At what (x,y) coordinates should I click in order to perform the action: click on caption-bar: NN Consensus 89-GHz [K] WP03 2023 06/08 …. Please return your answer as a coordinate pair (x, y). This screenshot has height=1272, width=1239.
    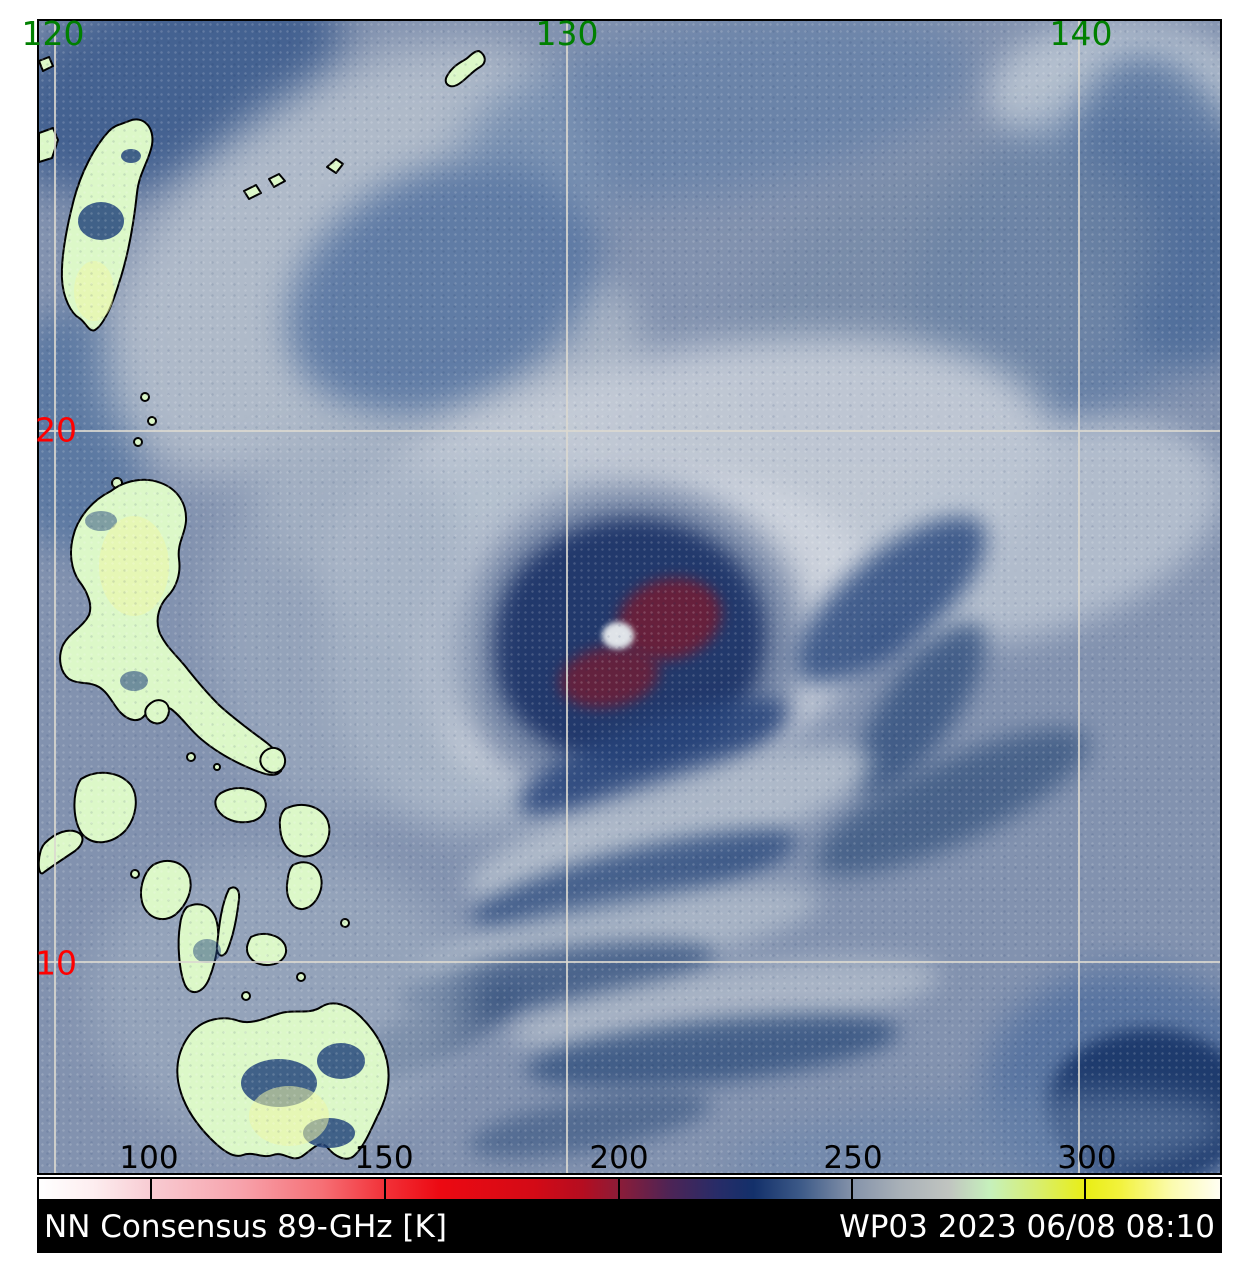
    Looking at the image, I should click on (629, 1227).